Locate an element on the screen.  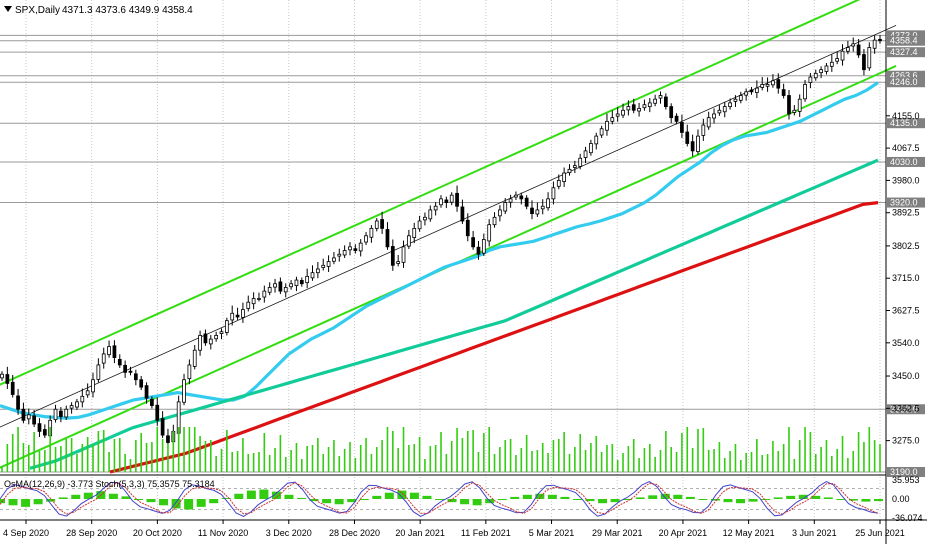
level-tag-label: 4030.0 is located at coordinates (904, 162).